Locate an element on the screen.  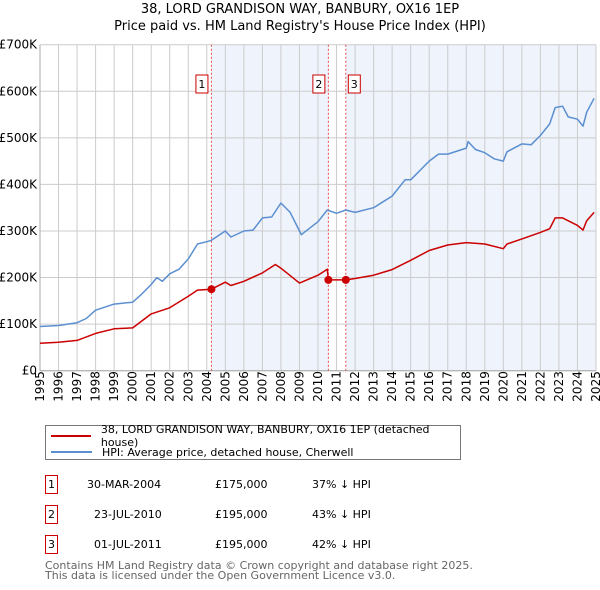
x-tick-label: 2001 is located at coordinates (151, 386).